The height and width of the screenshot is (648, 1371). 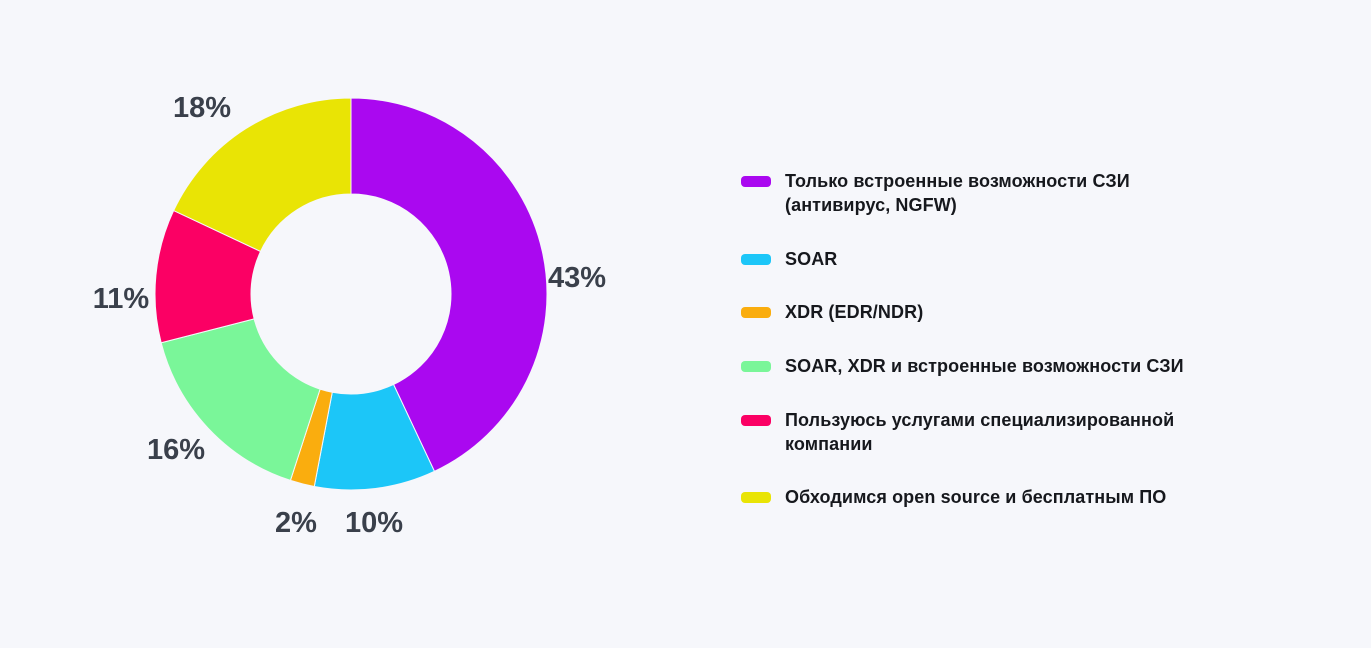 I want to click on slice-percent-label-builtin-szi: 43%, so click(x=577, y=278).